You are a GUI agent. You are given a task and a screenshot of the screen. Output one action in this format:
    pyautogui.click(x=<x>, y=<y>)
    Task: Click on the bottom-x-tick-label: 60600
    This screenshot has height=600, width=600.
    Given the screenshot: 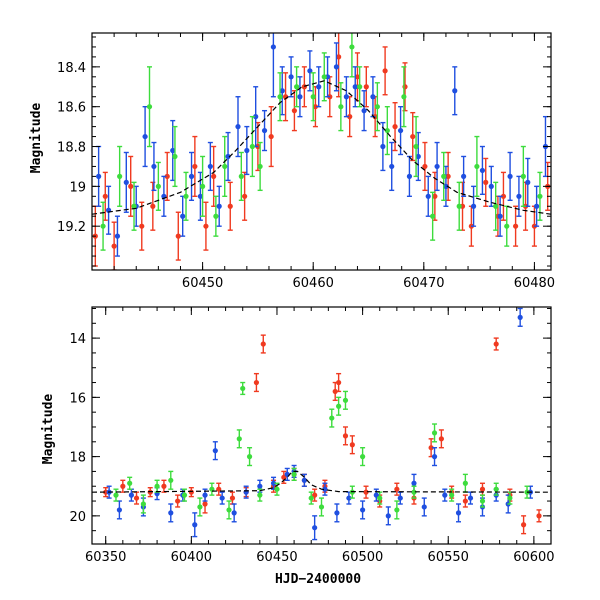 What is the action you would take?
    pyautogui.click(x=533, y=557)
    